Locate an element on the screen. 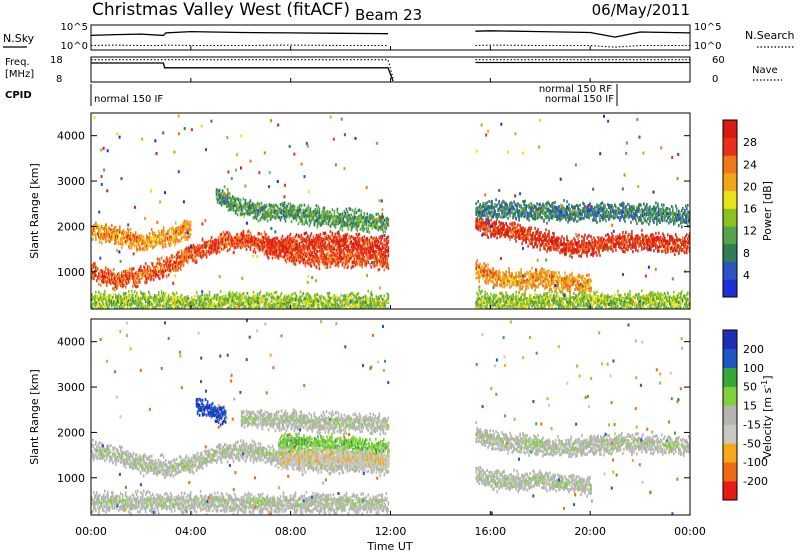 Image resolution: width=800 pixels, height=554 pixels. power-colorbar-tick-3: 16 is located at coordinates (750, 209).